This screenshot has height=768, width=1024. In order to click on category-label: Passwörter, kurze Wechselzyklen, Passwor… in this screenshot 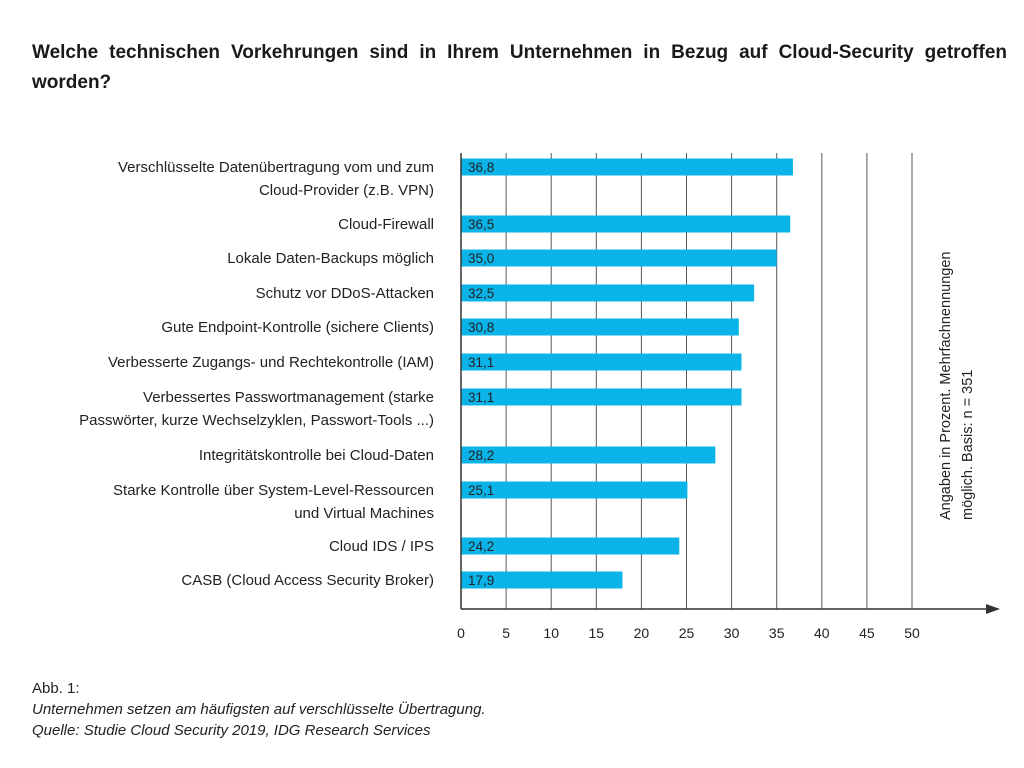, I will do `click(256, 420)`.